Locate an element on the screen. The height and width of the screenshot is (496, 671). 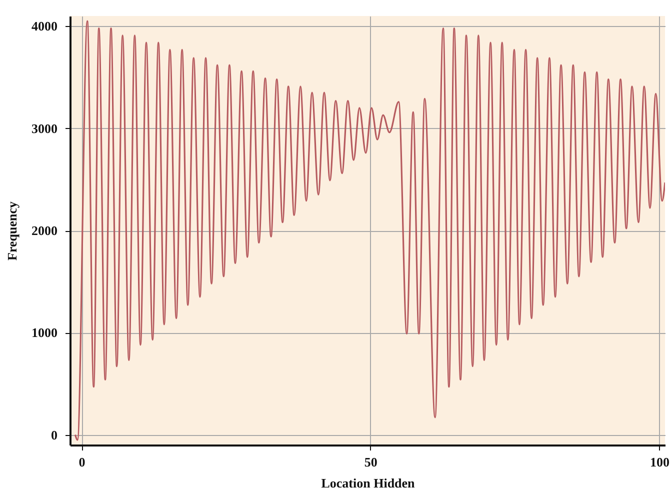
x-axis-title: Location Hidden is located at coordinates (368, 483).